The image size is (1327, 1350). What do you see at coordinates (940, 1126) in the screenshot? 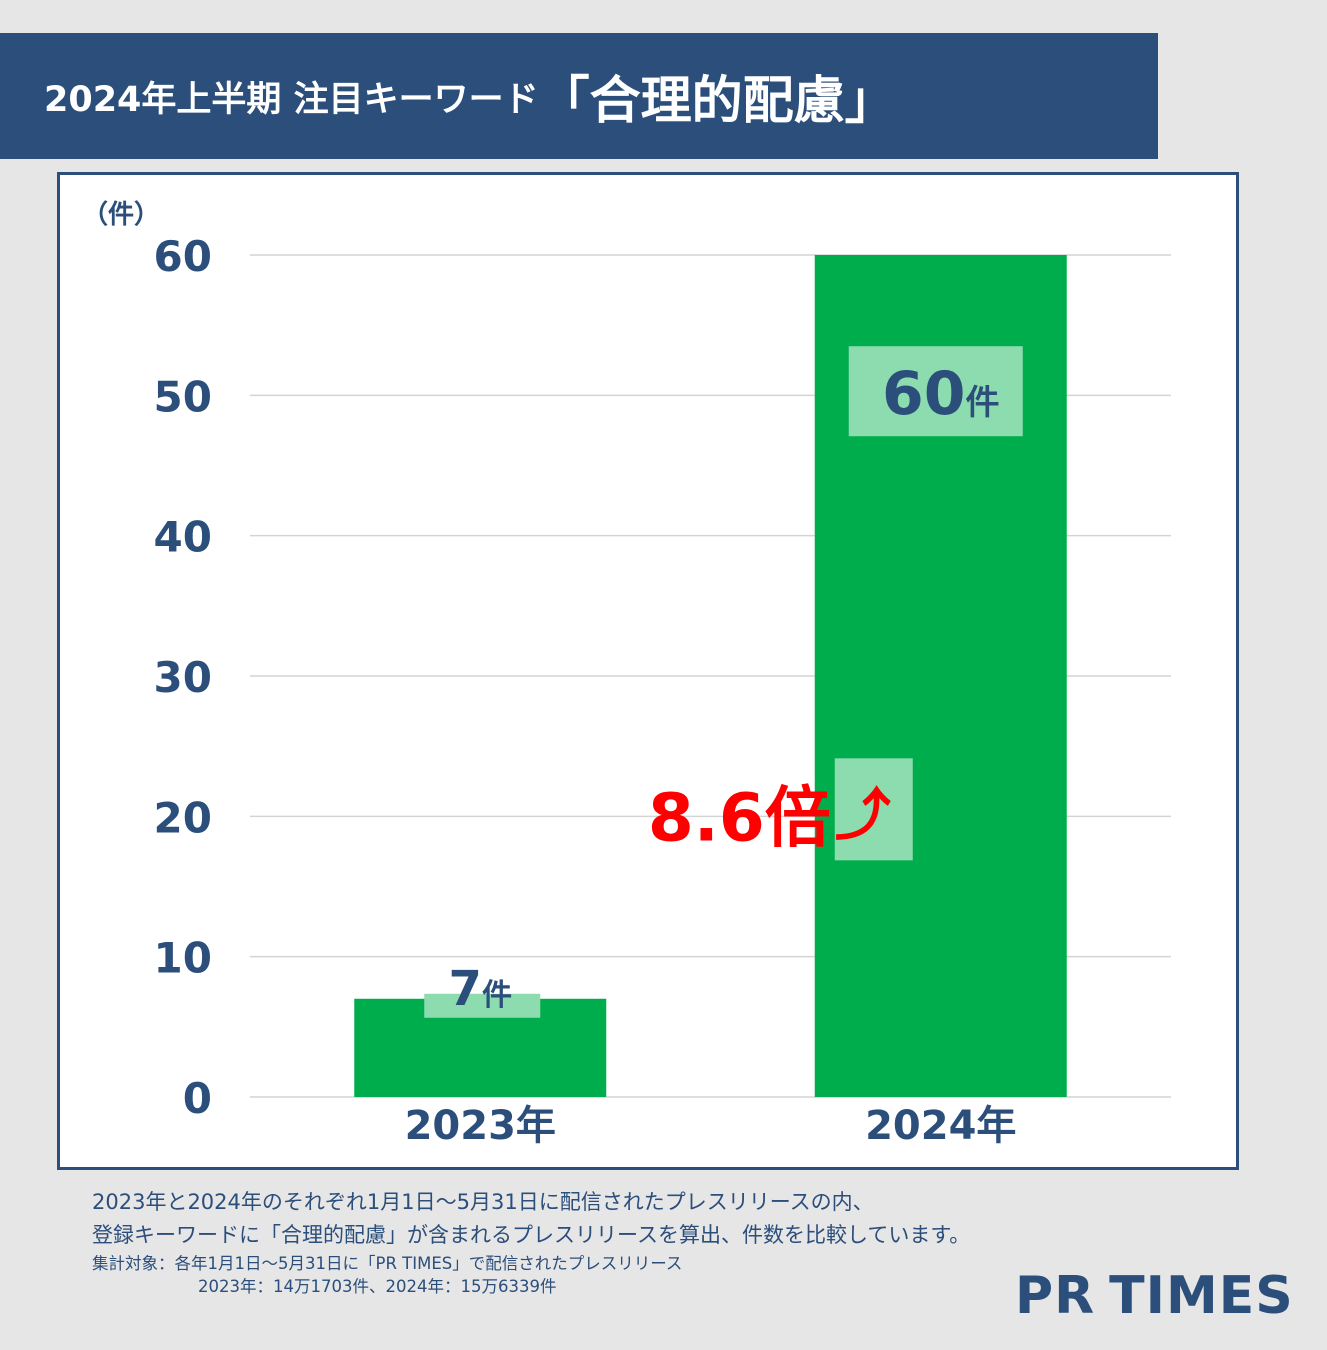
I see `x-category-label: 2024年` at bounding box center [940, 1126].